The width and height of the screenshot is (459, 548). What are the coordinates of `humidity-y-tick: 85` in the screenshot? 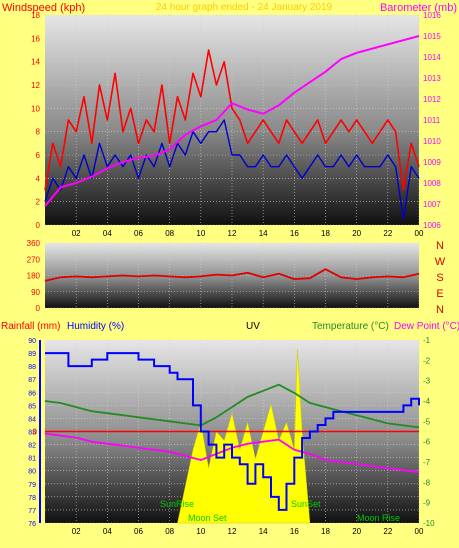 It's located at (32, 406).